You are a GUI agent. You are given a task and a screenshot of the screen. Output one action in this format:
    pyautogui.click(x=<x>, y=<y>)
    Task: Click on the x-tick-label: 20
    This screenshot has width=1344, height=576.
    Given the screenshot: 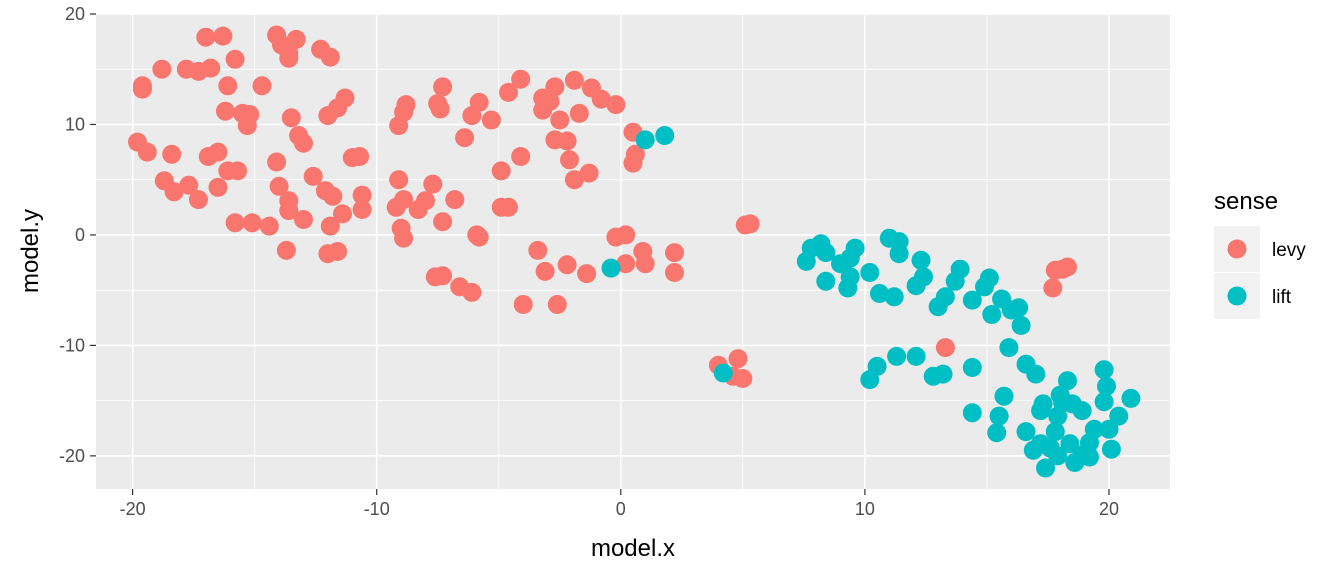 What is the action you would take?
    pyautogui.click(x=1109, y=509)
    